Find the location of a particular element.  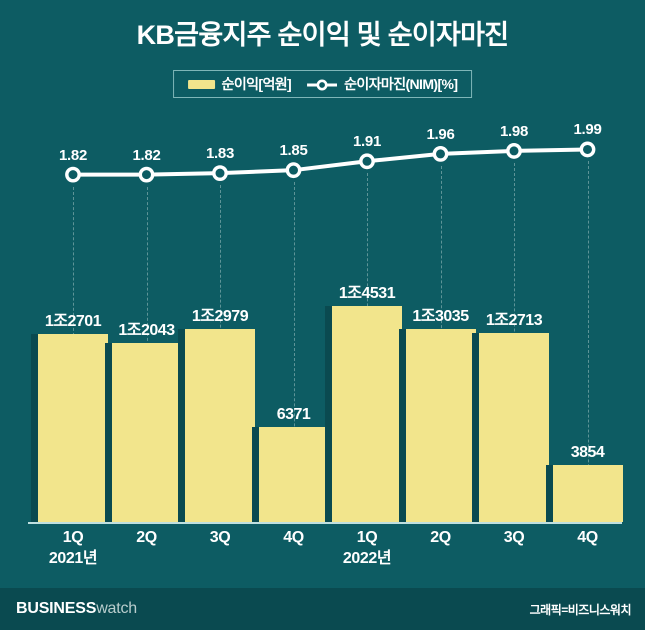

logo-bold-text: BUSINESS is located at coordinates (56, 608).